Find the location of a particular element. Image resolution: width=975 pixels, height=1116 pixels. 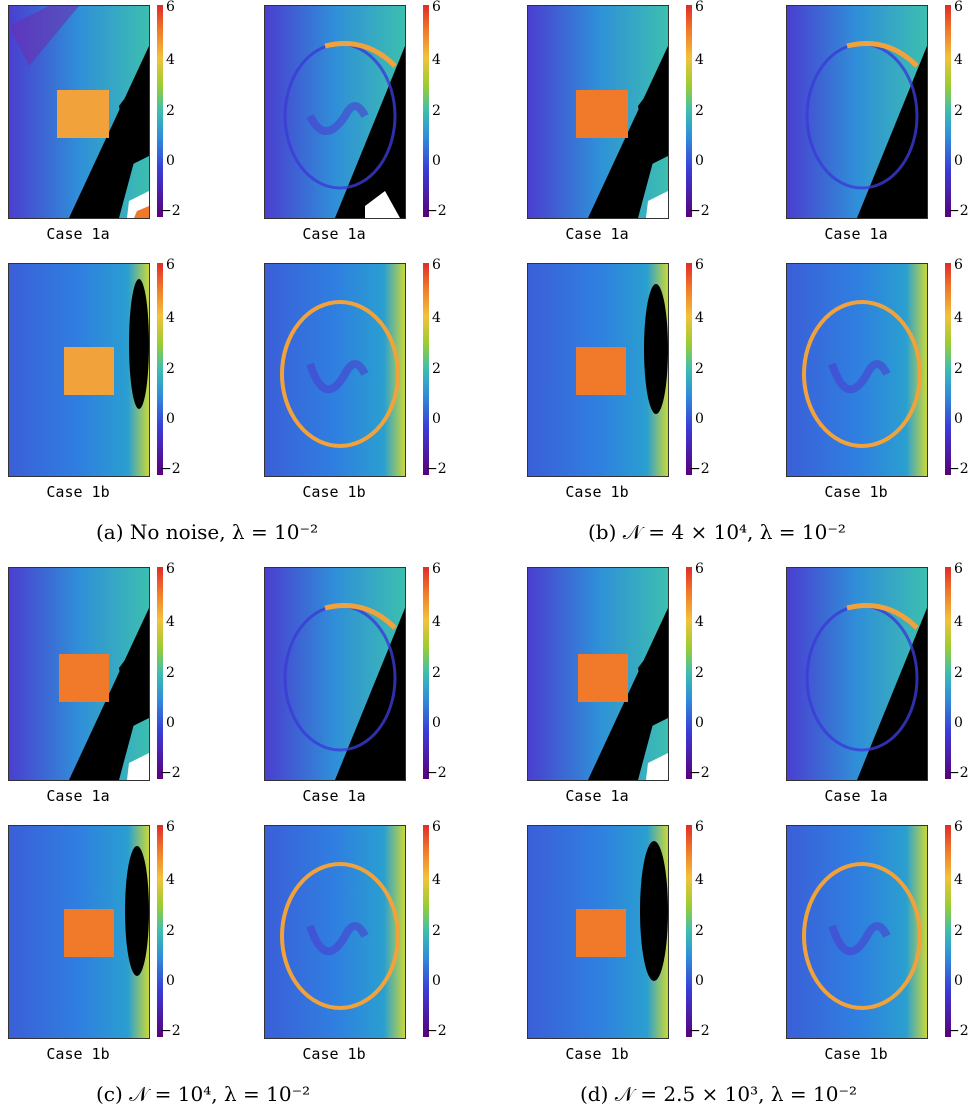

subfigure-caption-c: (c) 𝒩 = 10⁴, λ = 10⁻² is located at coordinates (203, 1094).